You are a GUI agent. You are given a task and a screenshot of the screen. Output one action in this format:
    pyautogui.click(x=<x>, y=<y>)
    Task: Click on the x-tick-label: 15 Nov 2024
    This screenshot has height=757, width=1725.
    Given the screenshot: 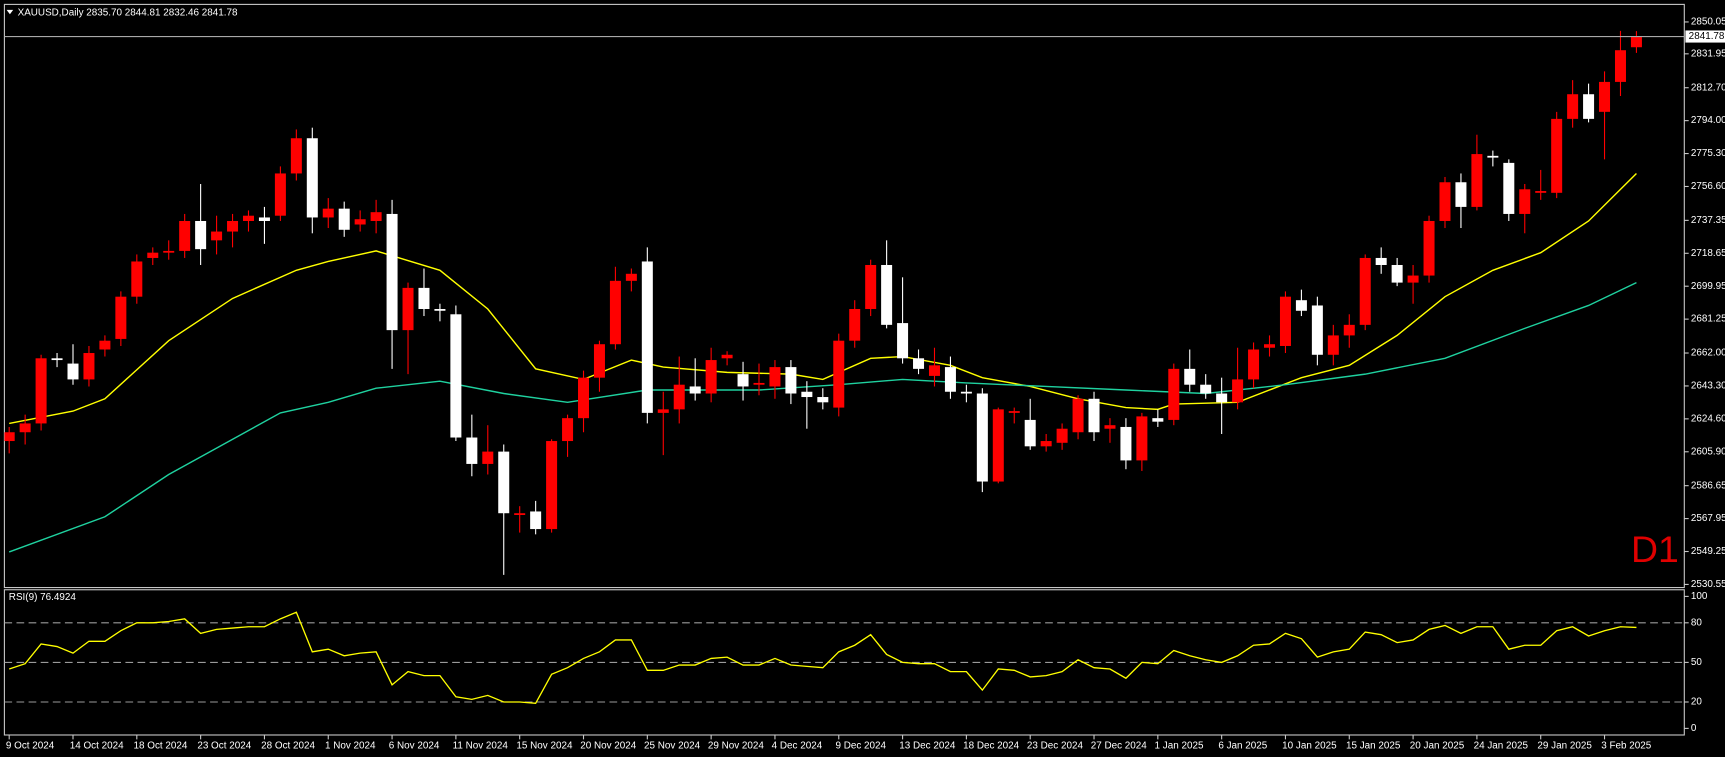 What is the action you would take?
    pyautogui.click(x=544, y=746)
    